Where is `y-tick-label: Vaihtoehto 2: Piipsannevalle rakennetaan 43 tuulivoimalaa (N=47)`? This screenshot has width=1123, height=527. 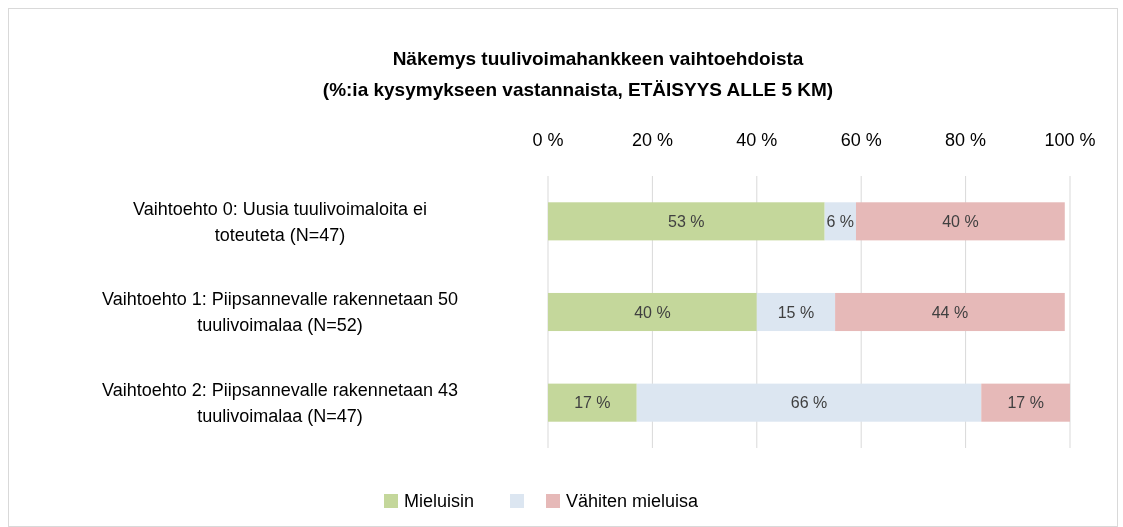 y-tick-label: Vaihtoehto 2: Piipsannevalle rakennetaan 43 tuulivoimalaa (N=47) is located at coordinates (280, 402).